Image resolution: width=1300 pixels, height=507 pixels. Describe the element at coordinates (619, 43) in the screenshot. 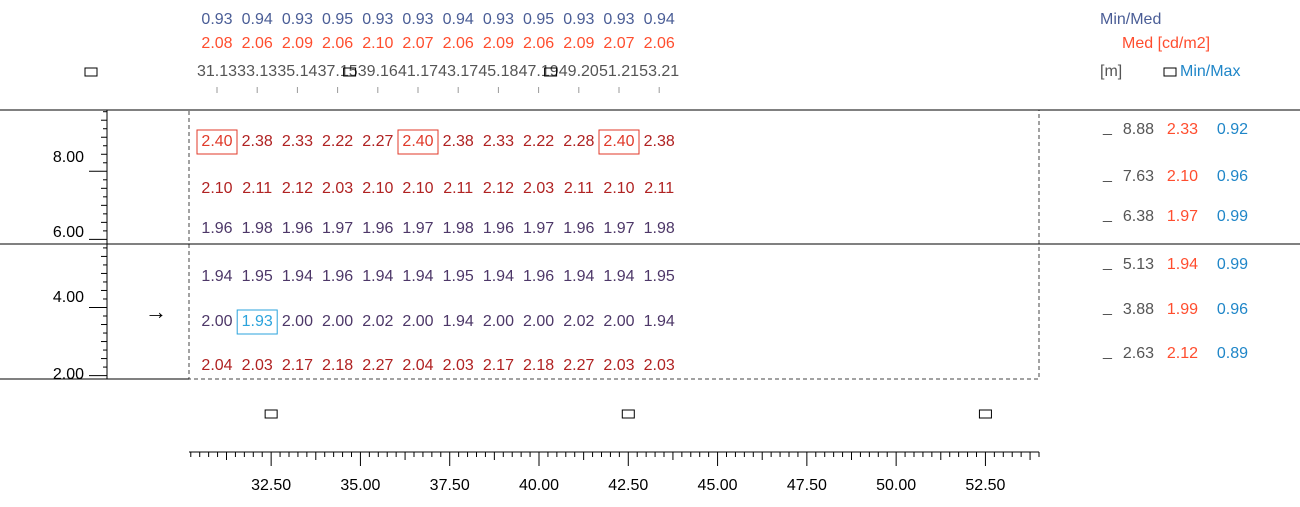

I see `column-median-value: 2.07` at that location.